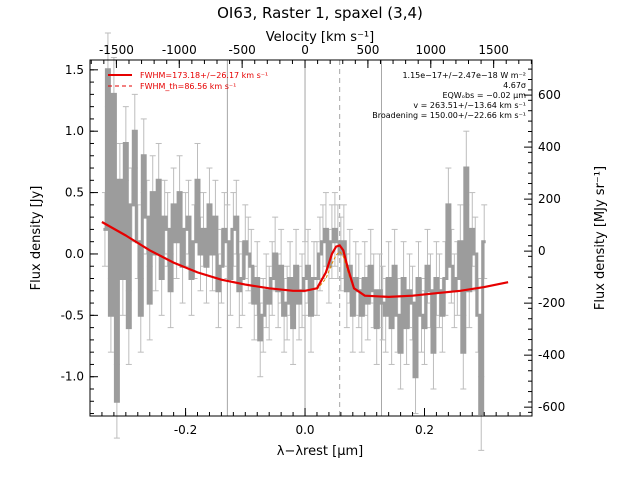 The image size is (640, 480). Describe the element at coordinates (74, 193) in the screenshot. I see `y-tick-label: 0.5` at that location.